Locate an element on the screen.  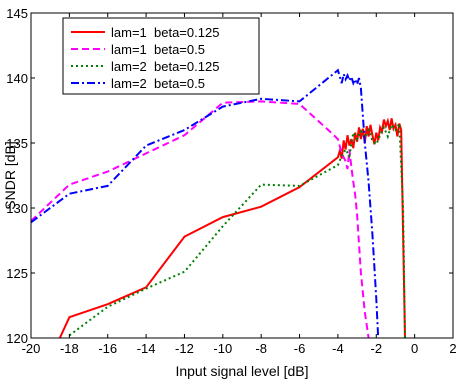
x-tick-label: -18 is located at coordinates (69, 348).